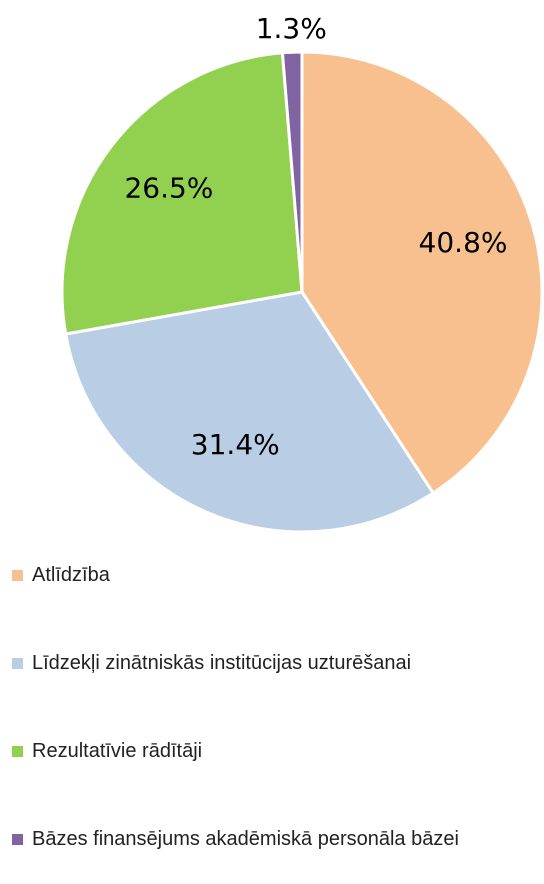 The width and height of the screenshot is (544, 884). What do you see at coordinates (267, 751) in the screenshot?
I see `legend-item: Rezultatīvie rādītāji` at bounding box center [267, 751].